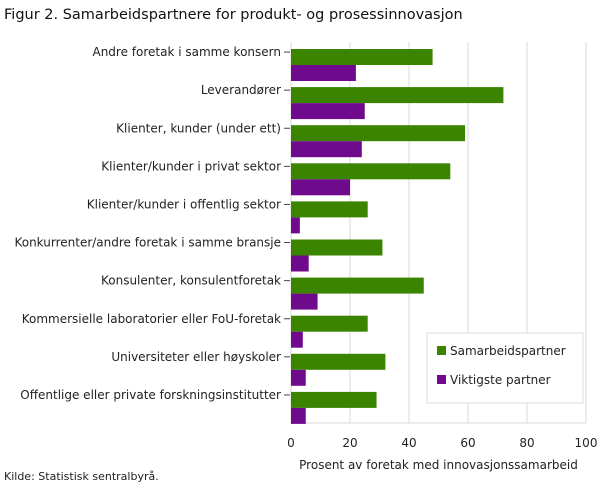 Image resolution: width=609 pixels, height=488 pixels. Describe the element at coordinates (184, 204) in the screenshot. I see `category-label: Klienter/kunder i offentlig sektor` at that location.